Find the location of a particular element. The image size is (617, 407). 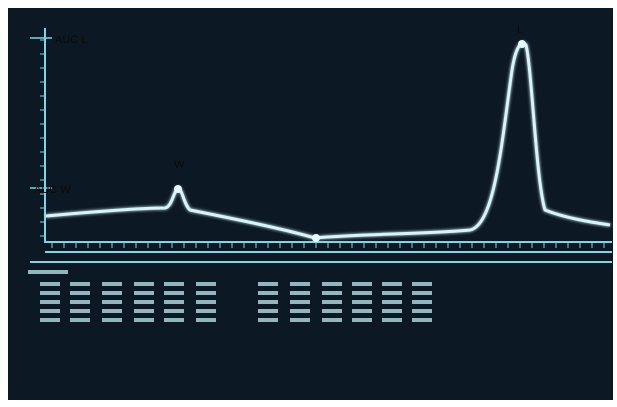

valley-marker is located at coordinates (316, 238).